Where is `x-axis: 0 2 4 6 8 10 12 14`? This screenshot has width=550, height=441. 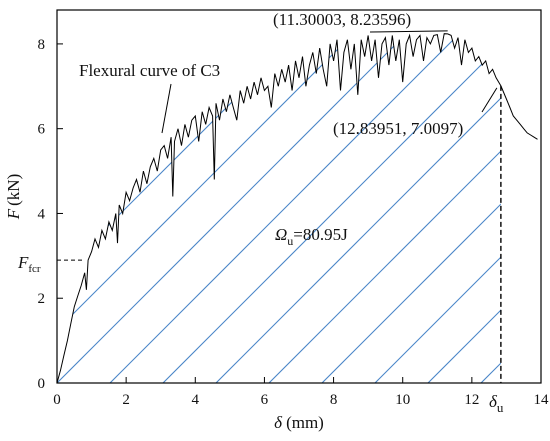 x-axis: 0 2 4 6 8 10 12 14 is located at coordinates (301, 392).